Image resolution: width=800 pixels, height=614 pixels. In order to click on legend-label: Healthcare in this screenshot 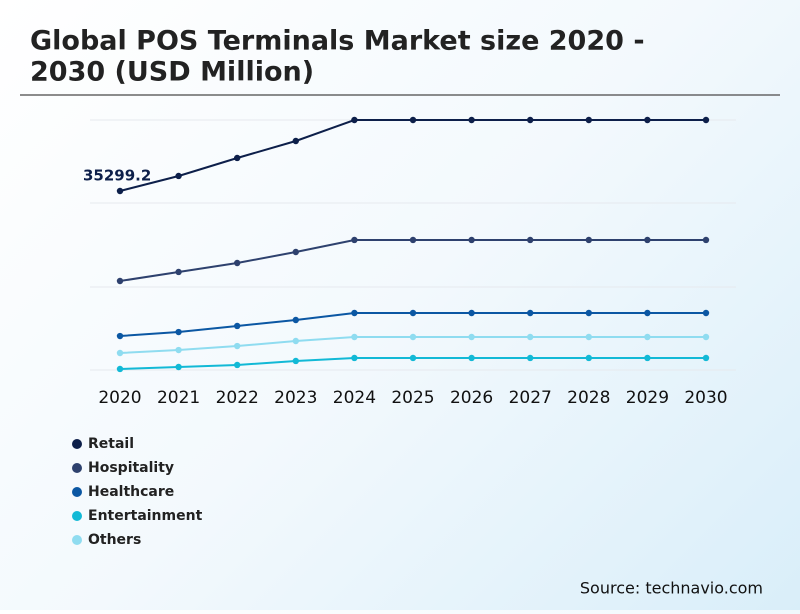, I will do `click(131, 492)`.